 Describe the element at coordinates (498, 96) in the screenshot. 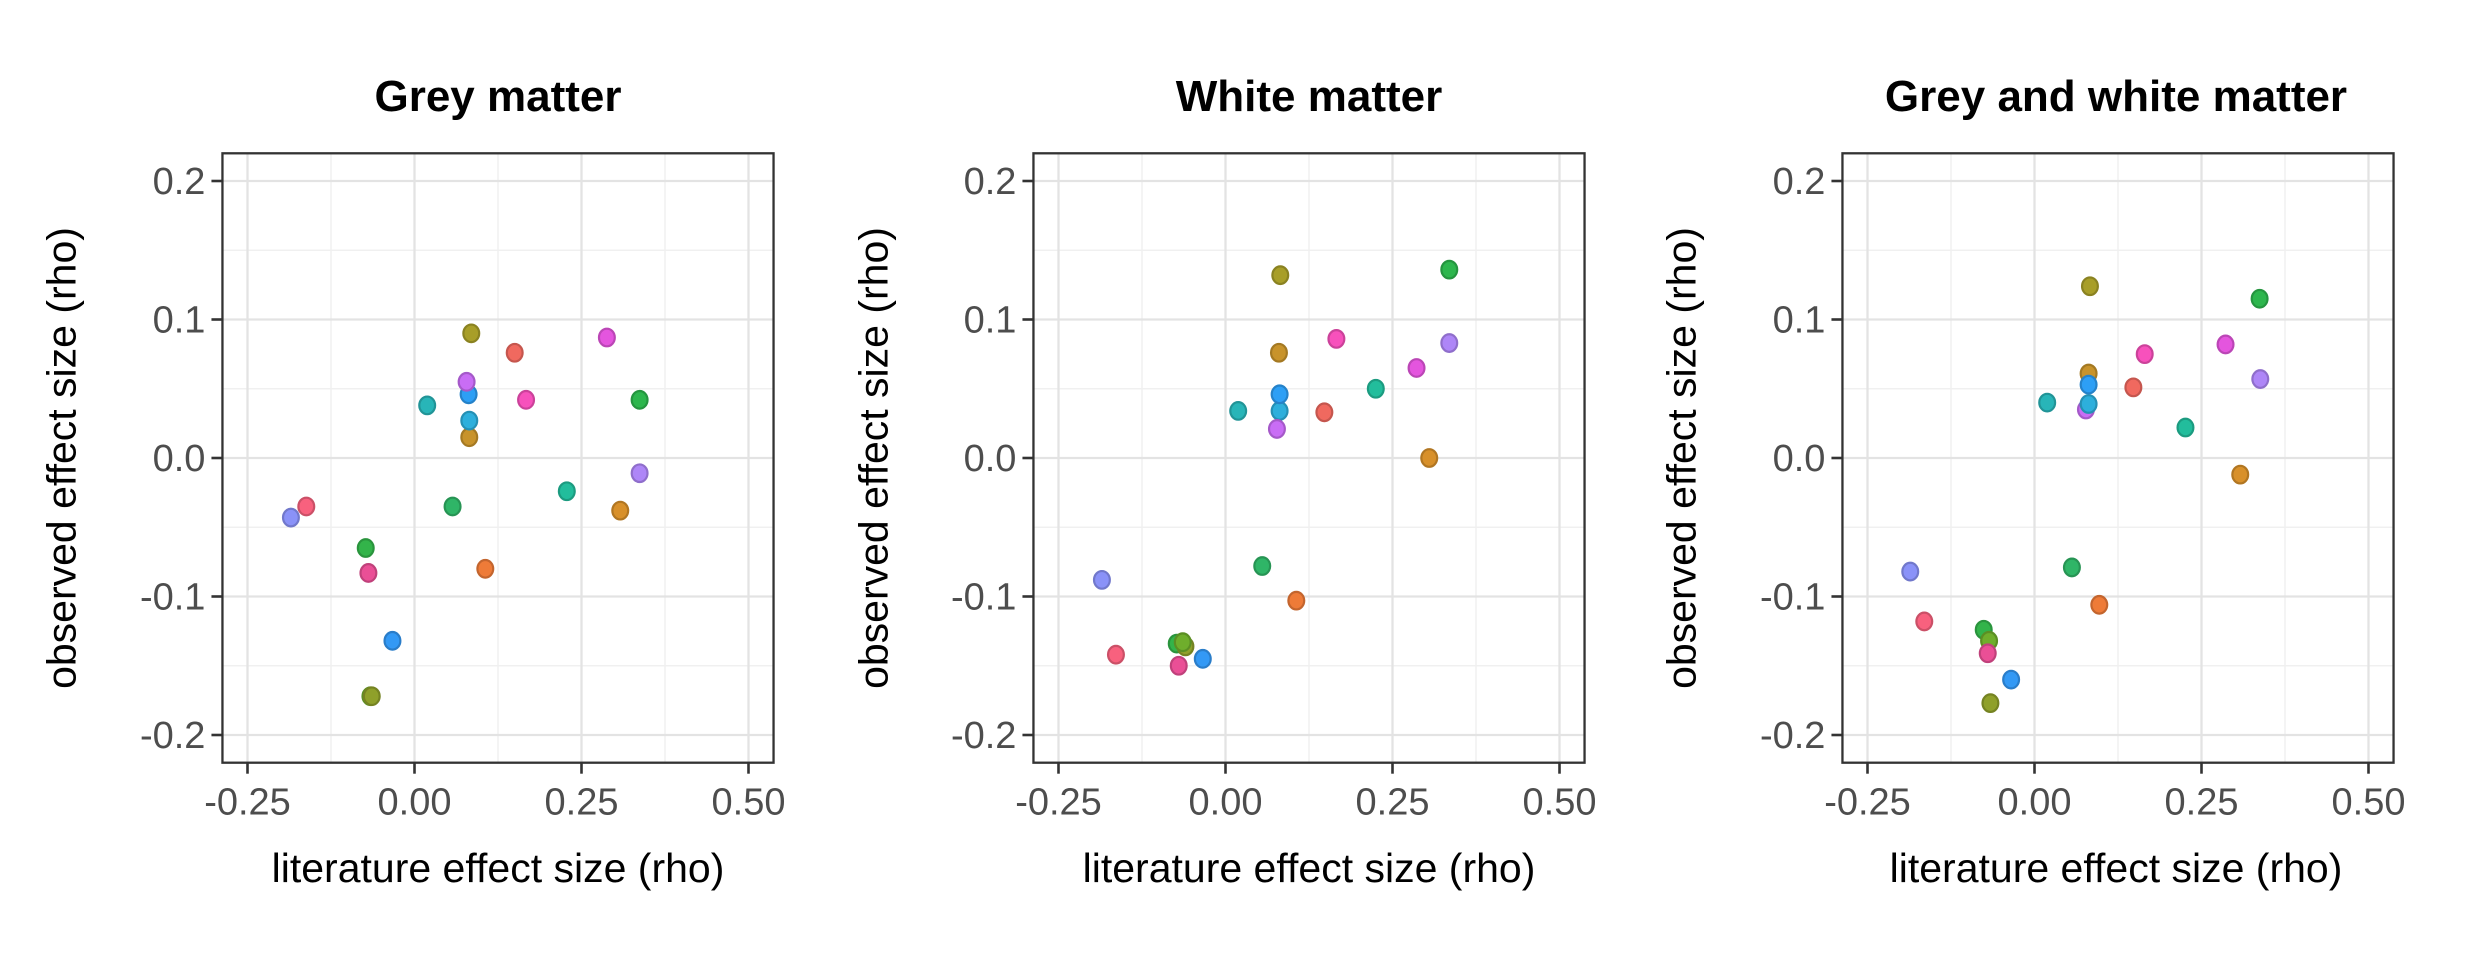

I see `panel-title-grey-matter: Grey matter` at that location.